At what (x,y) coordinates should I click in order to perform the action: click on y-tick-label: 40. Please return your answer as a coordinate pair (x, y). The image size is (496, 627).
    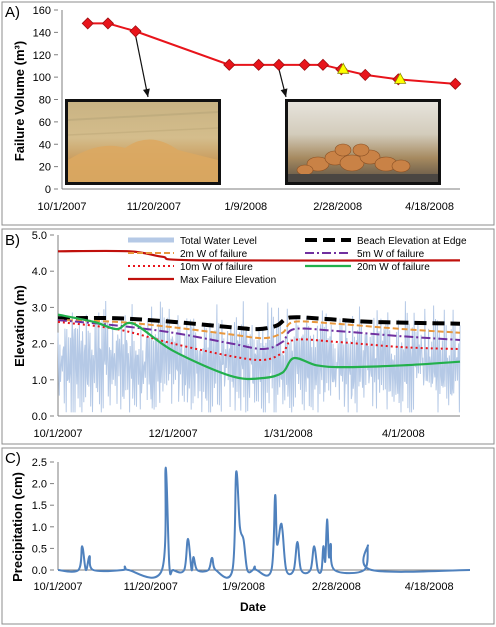
    Looking at the image, I should click on (45, 145).